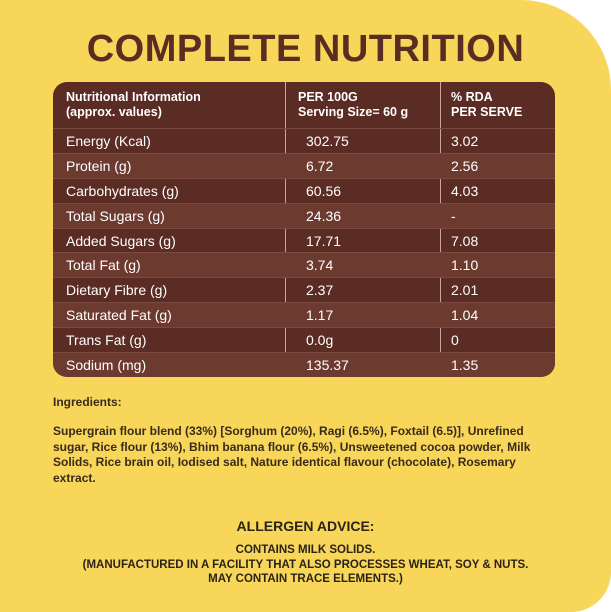 This screenshot has width=611, height=612. What do you see at coordinates (305, 550) in the screenshot?
I see `allergen-line1: CONTAINS MILK SOLIDS.` at bounding box center [305, 550].